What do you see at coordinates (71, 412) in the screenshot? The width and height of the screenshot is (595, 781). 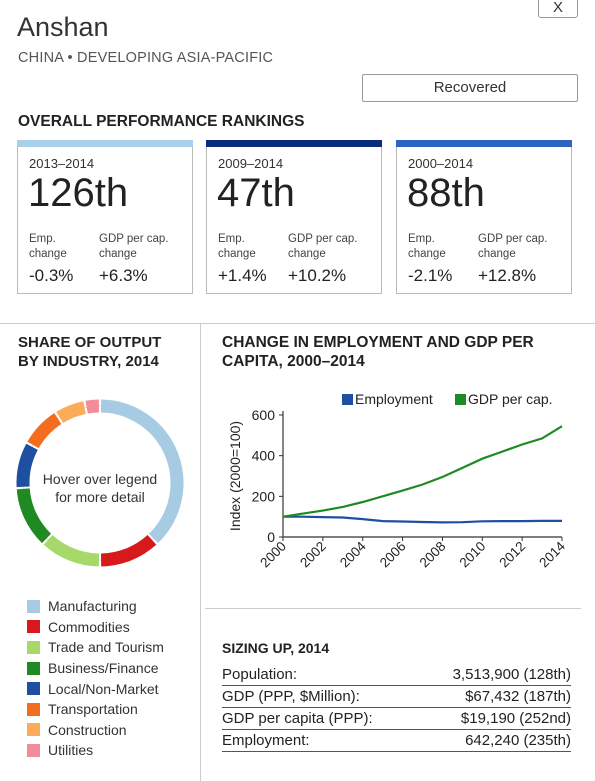 I see `donut-slice-construction` at bounding box center [71, 412].